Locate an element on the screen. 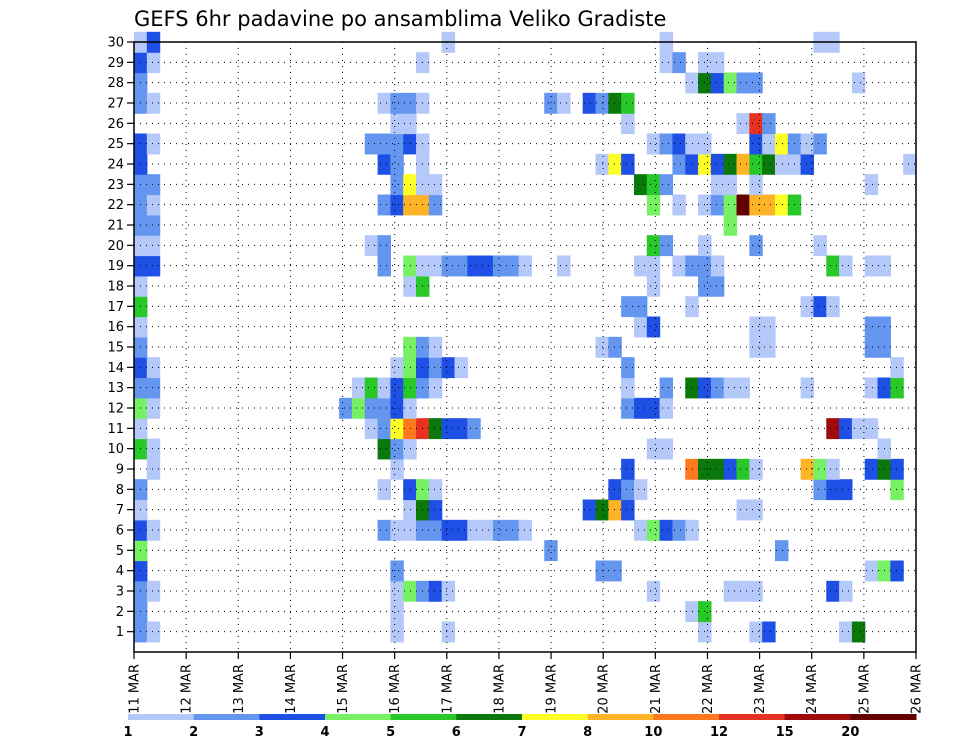 This screenshot has width=960, height=742. colorbar-label: 7 is located at coordinates (521, 732).